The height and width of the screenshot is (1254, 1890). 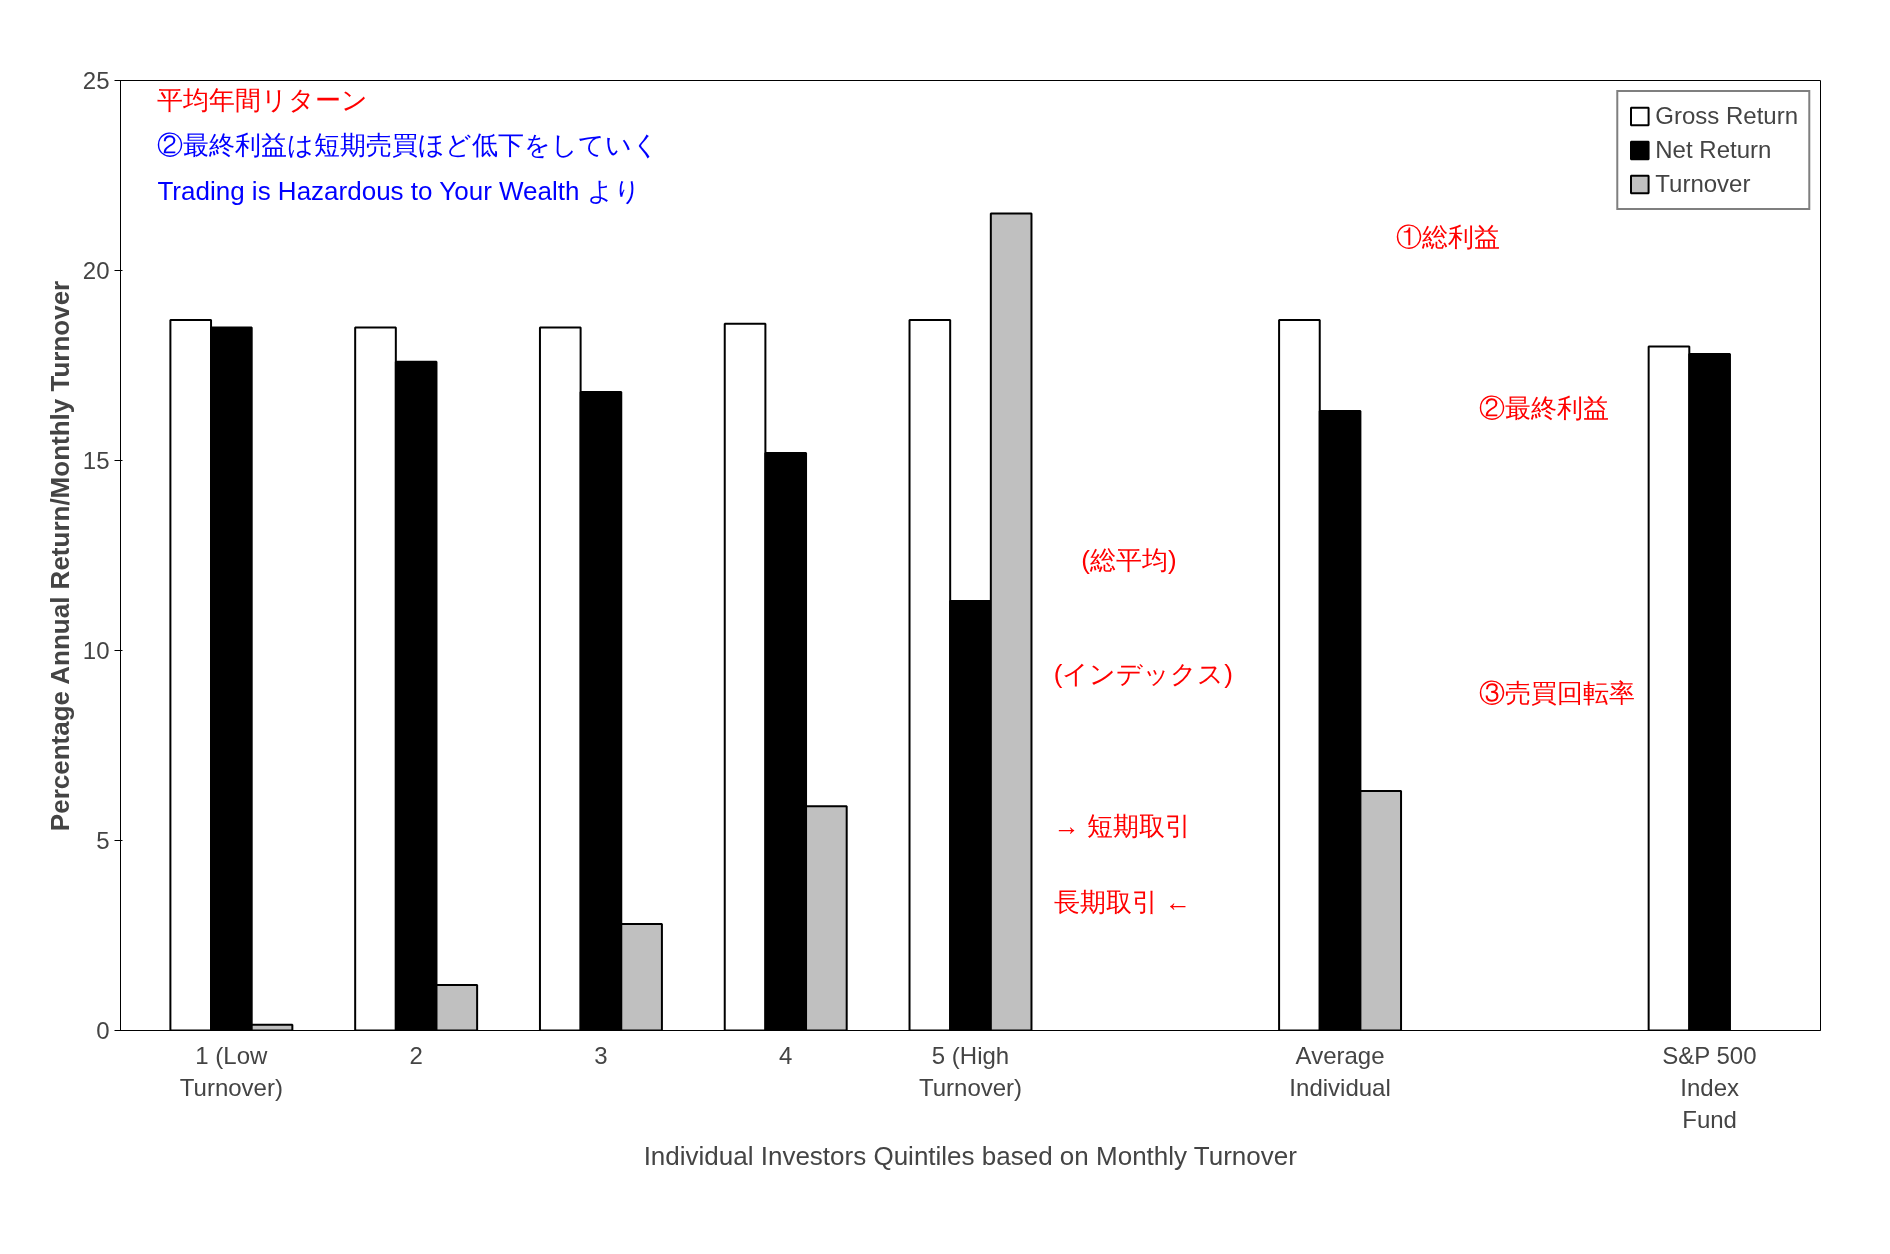 What do you see at coordinates (1543, 407) in the screenshot?
I see `annotation: ②最終利益` at bounding box center [1543, 407].